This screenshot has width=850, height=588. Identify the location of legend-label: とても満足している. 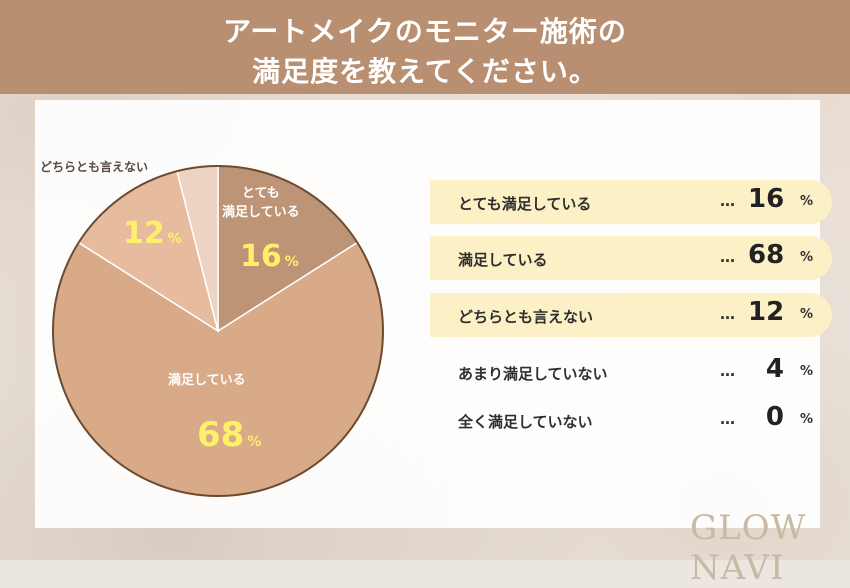
(525, 204).